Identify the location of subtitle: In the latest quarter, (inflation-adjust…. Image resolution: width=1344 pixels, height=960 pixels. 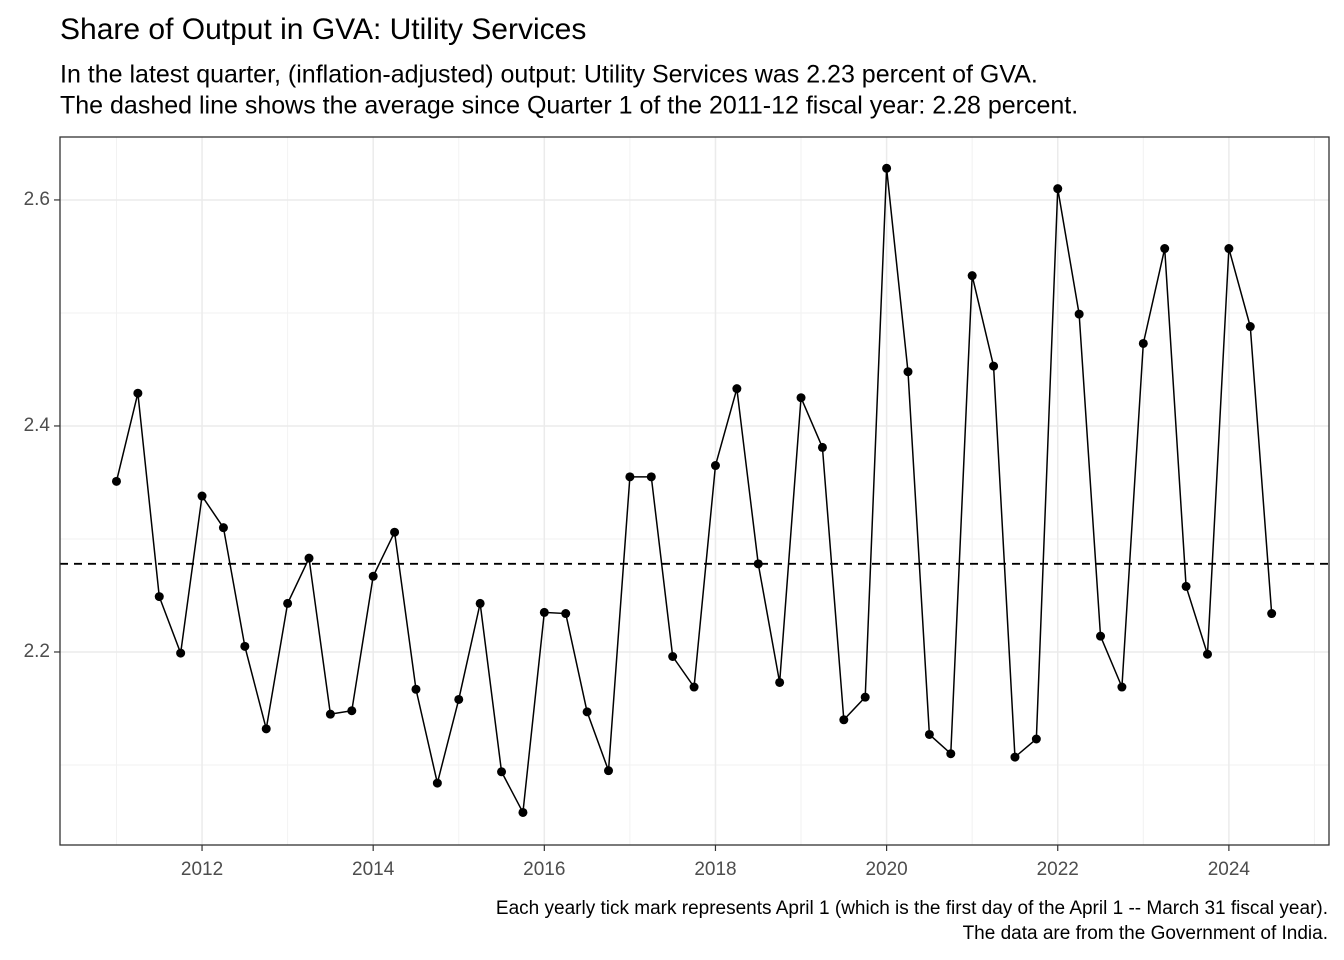
(549, 75).